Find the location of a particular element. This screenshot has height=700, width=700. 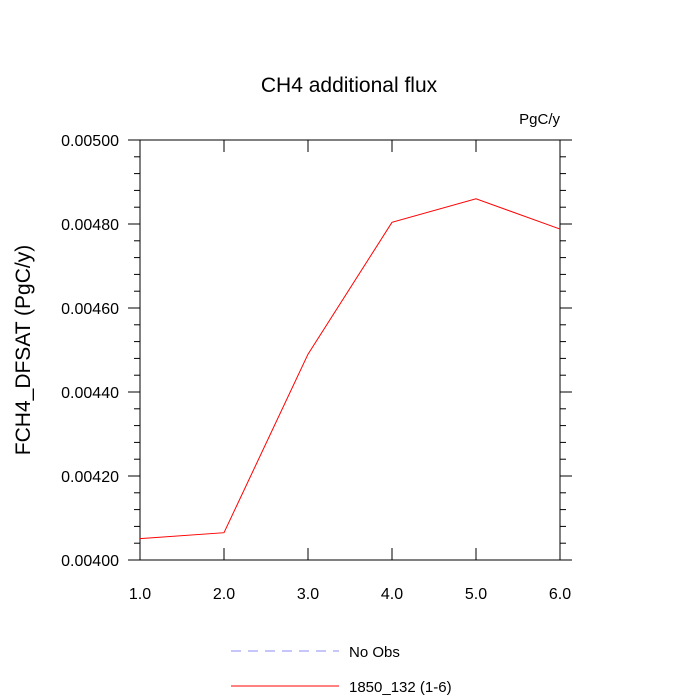

y-tick-label: 0.00480 is located at coordinates (90, 225).